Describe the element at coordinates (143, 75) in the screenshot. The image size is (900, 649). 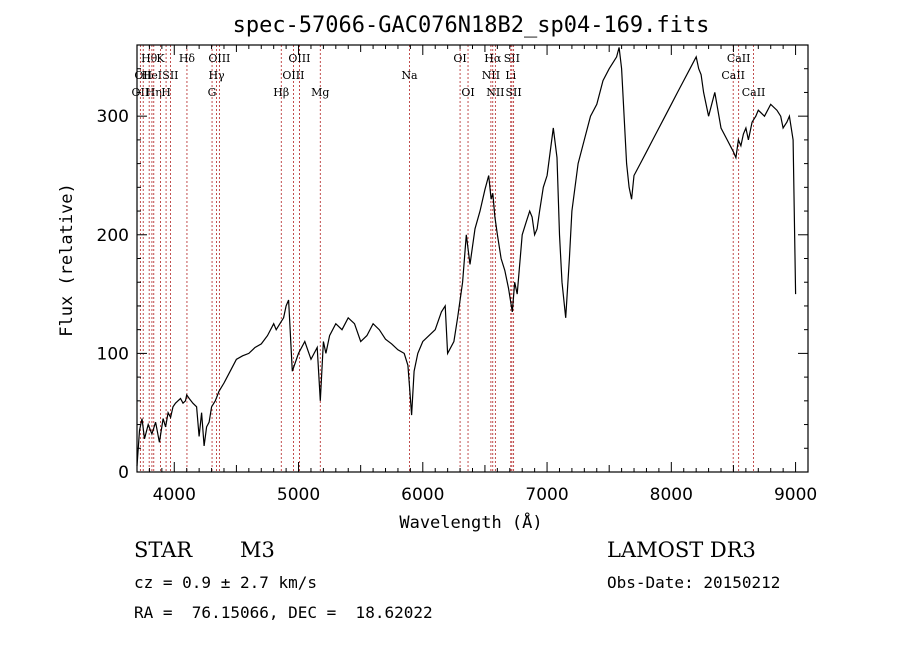
I see `line-marker-label: OII` at that location.